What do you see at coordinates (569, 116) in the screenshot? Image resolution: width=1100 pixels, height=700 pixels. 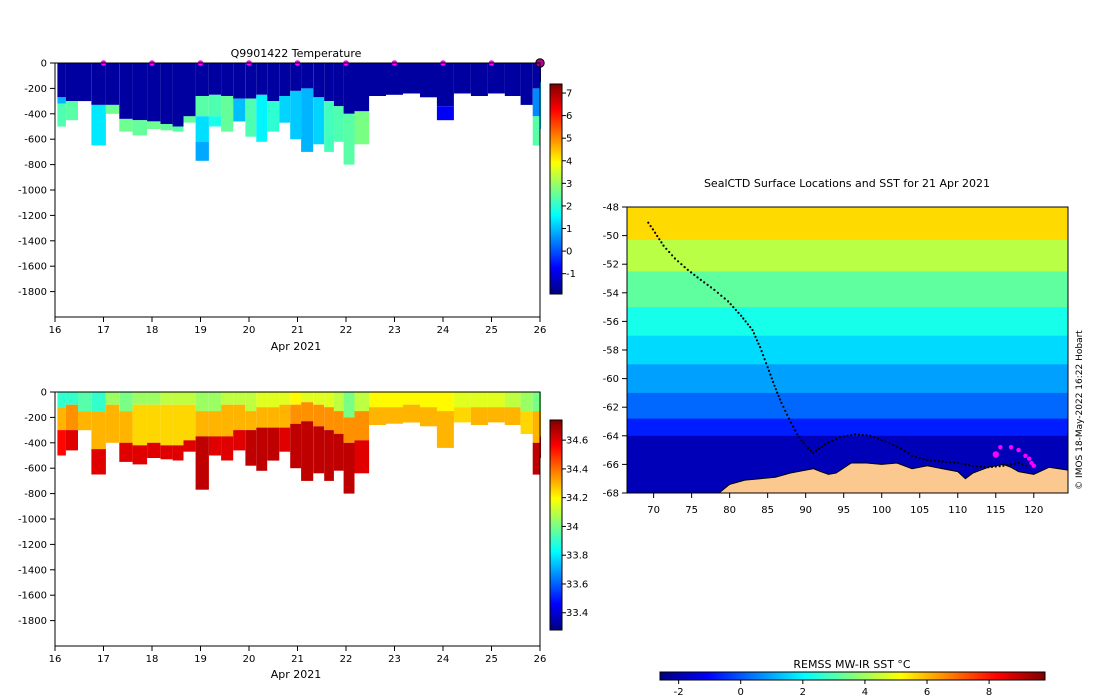 I see `colorbar-tick-label: 6` at bounding box center [569, 116].